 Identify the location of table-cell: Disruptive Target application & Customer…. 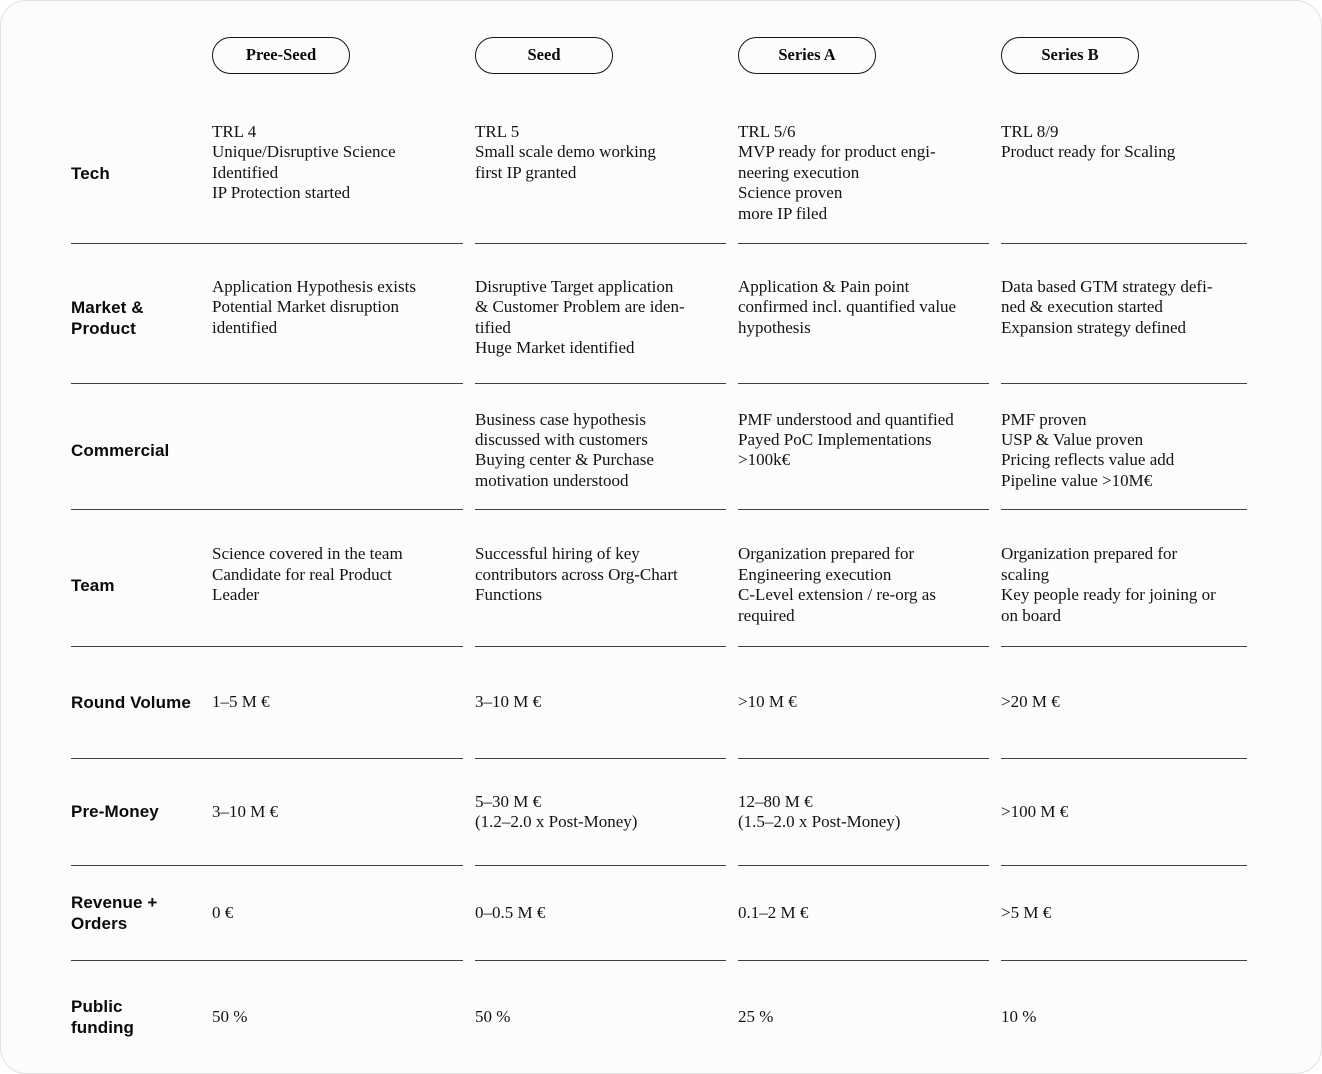
(600, 314).